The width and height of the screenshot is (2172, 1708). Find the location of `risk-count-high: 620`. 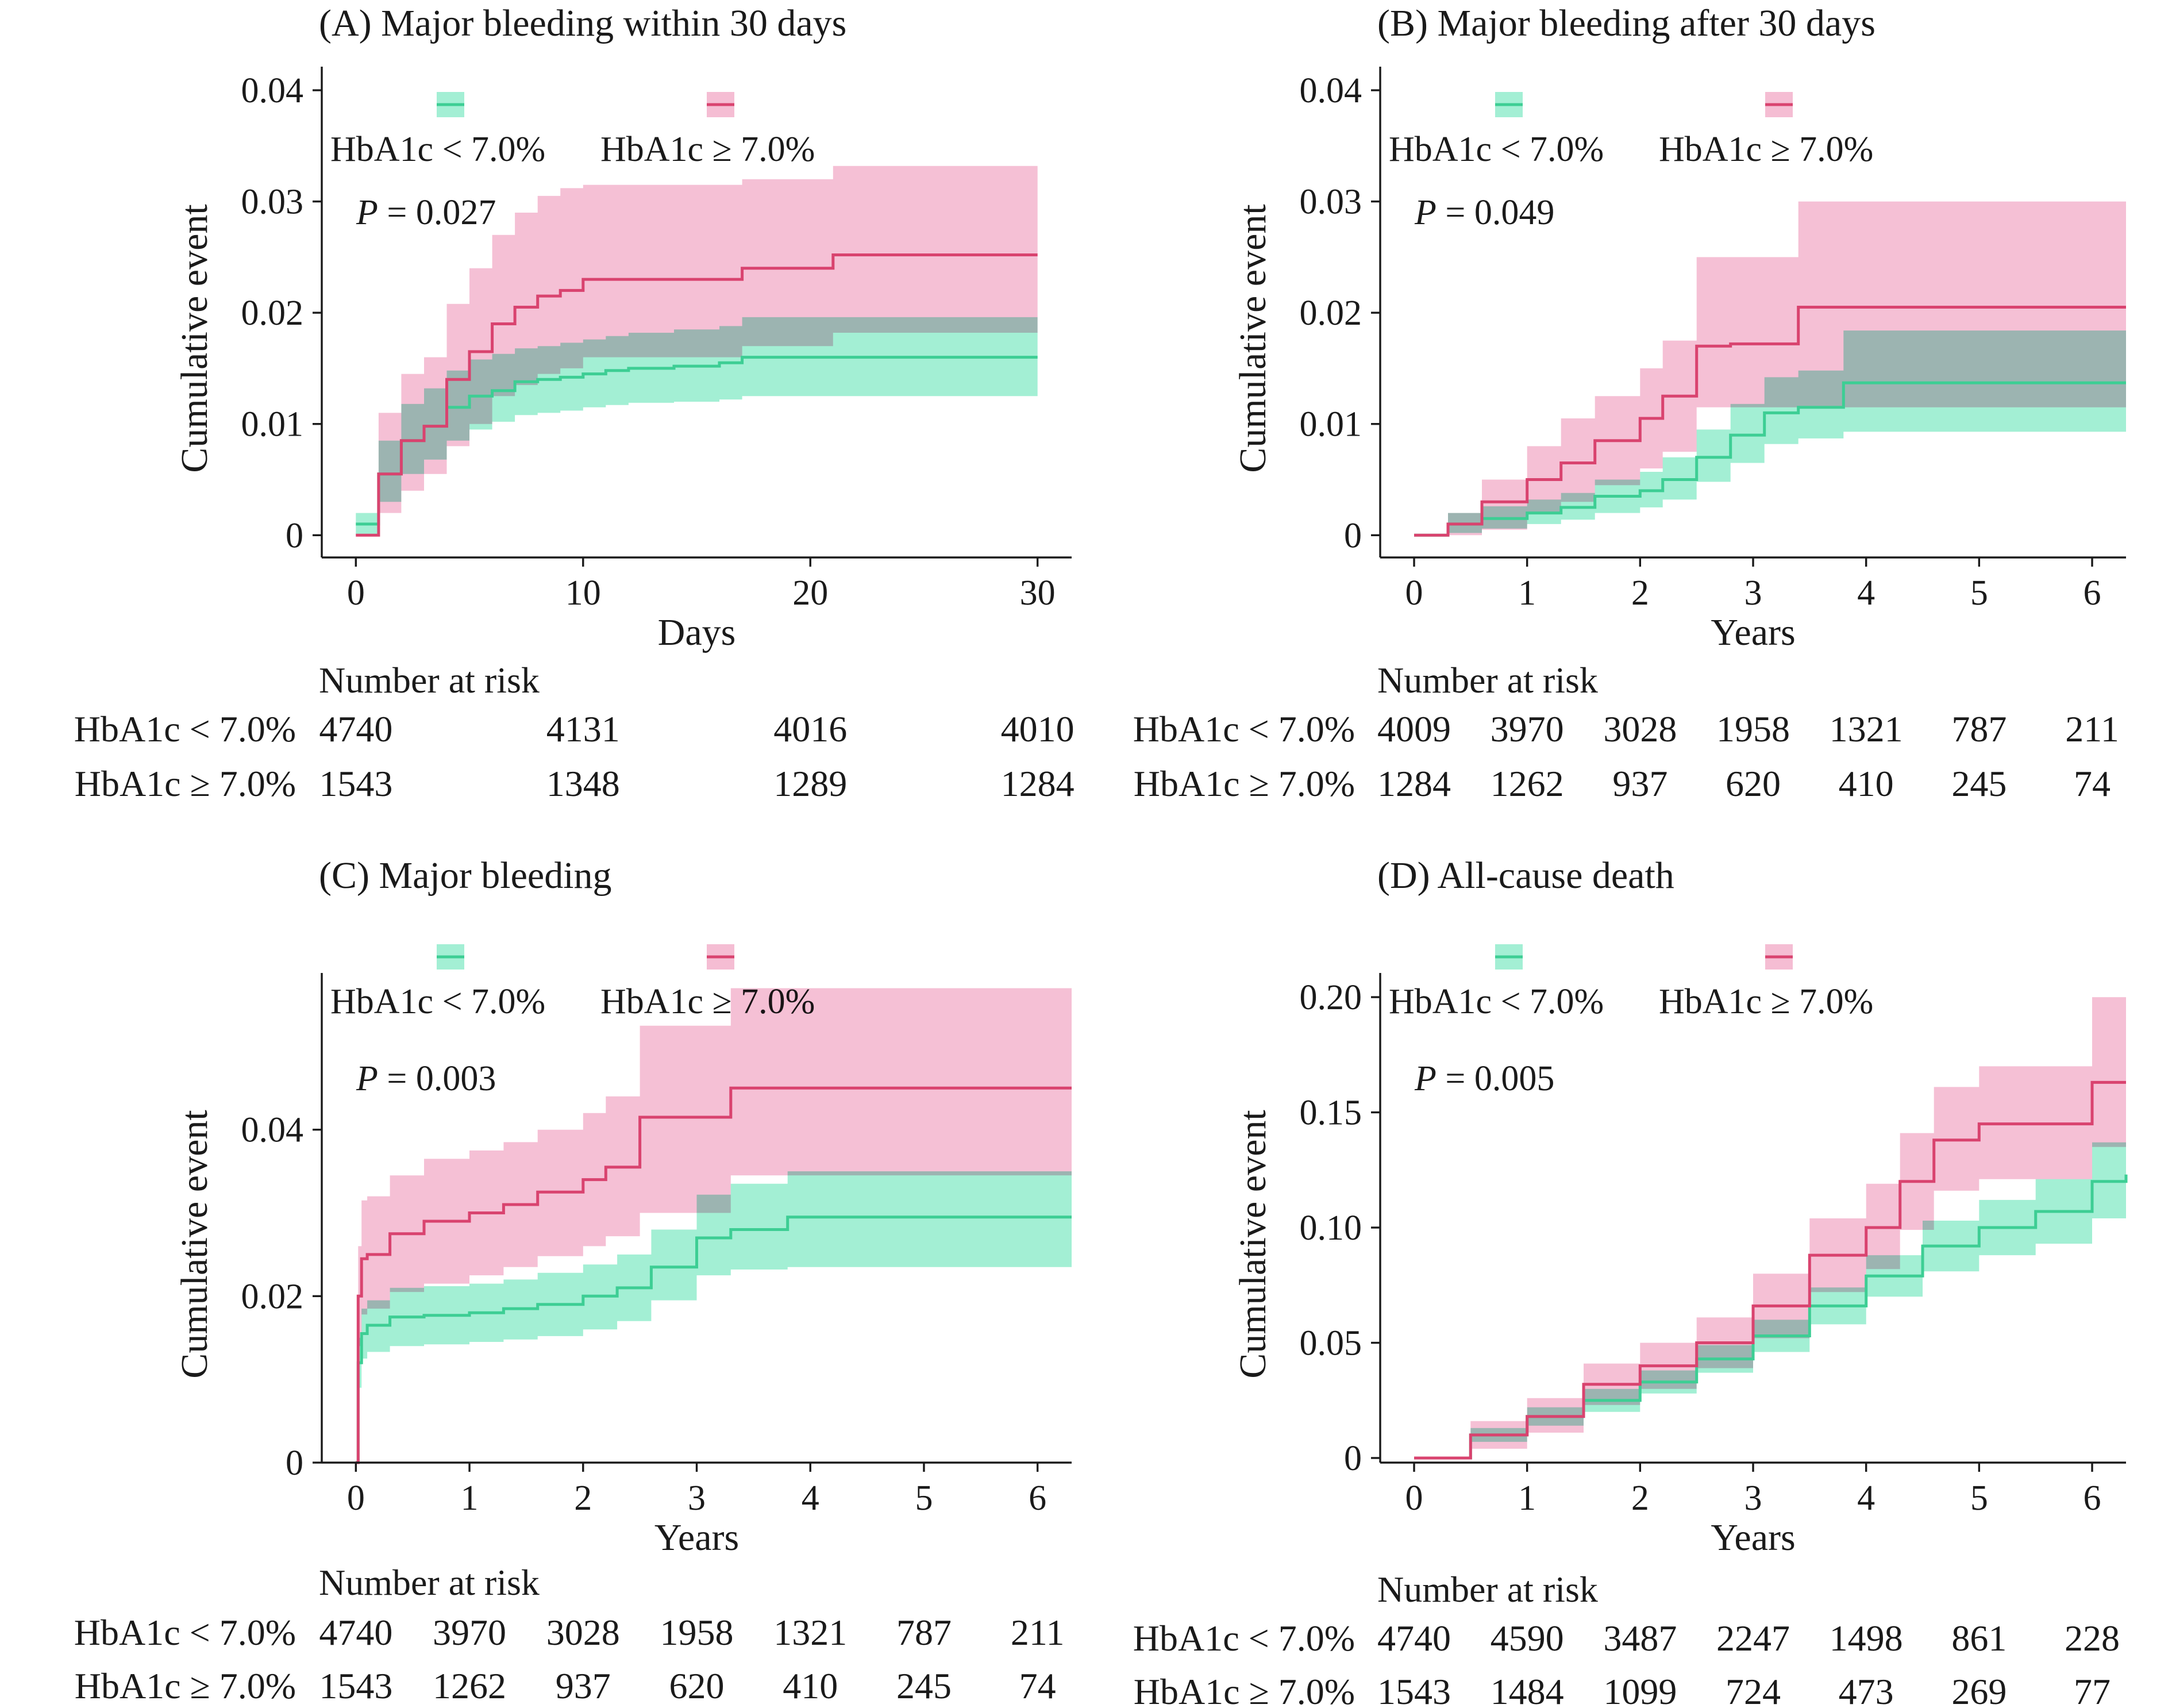

risk-count-high: 620 is located at coordinates (697, 1685).